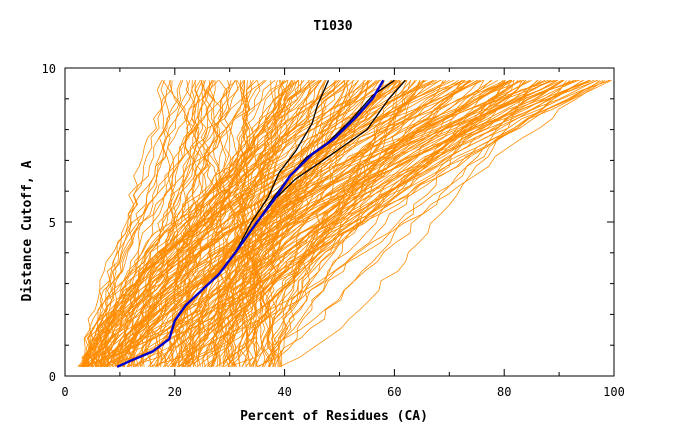 The width and height of the screenshot is (680, 440). Describe the element at coordinates (334, 416) in the screenshot. I see `x-axis-label: Percent of Residues (CA)` at that location.